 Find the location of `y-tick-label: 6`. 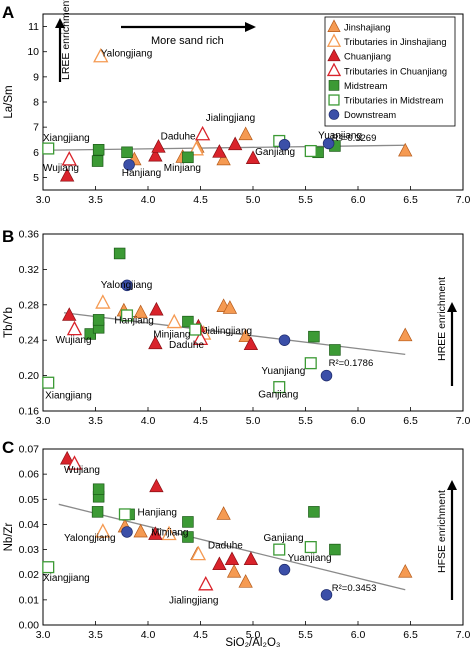

y-tick-label: 6 is located at coordinates (36, 153).